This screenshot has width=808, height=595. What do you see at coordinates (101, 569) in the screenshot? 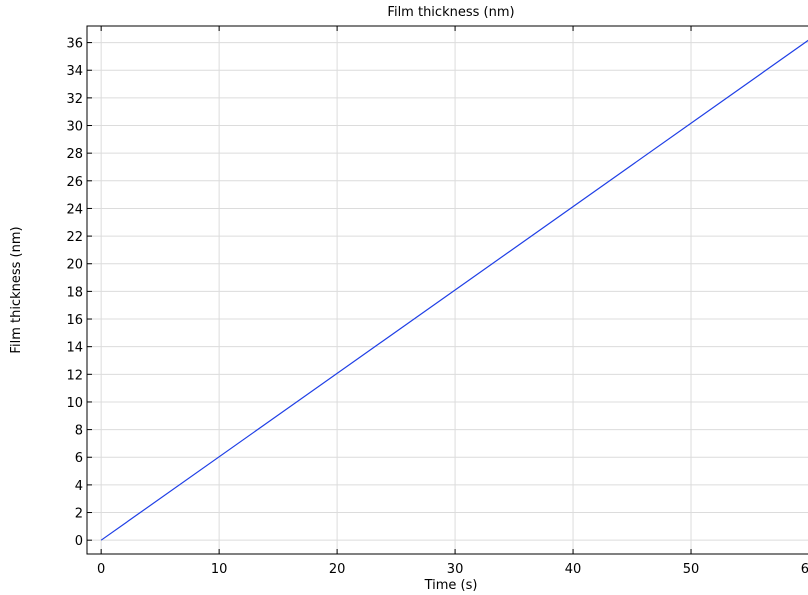
I see `x-tick-label: 0` at bounding box center [101, 569].